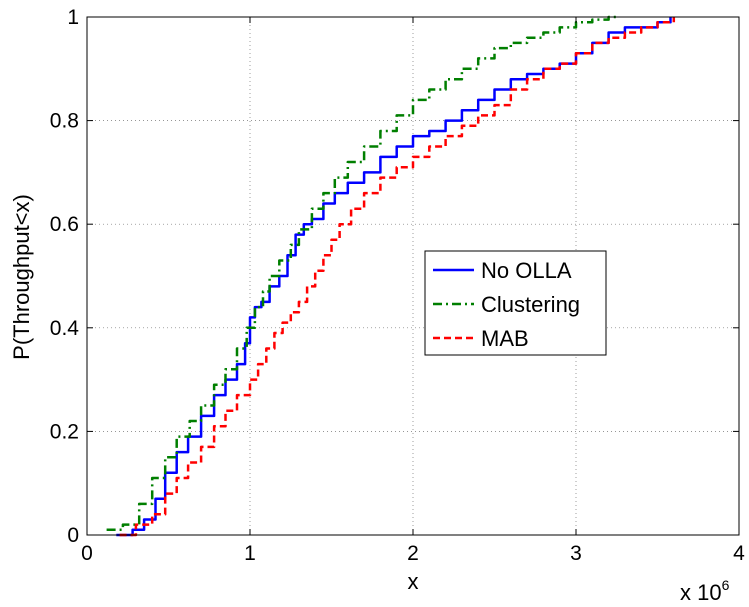 This screenshot has width=749, height=607. What do you see at coordinates (701, 592) in the screenshot?
I see `x-multiplier-base: x 10` at bounding box center [701, 592].